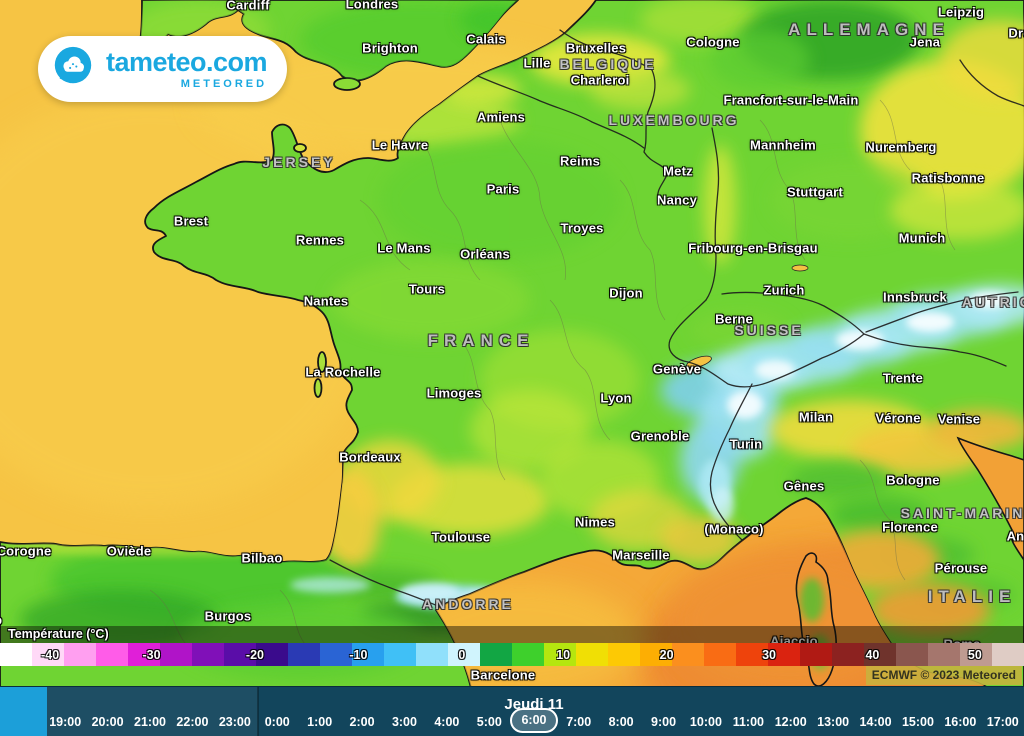  I want to click on logo: tameteo.com METEORED, so click(163, 69).